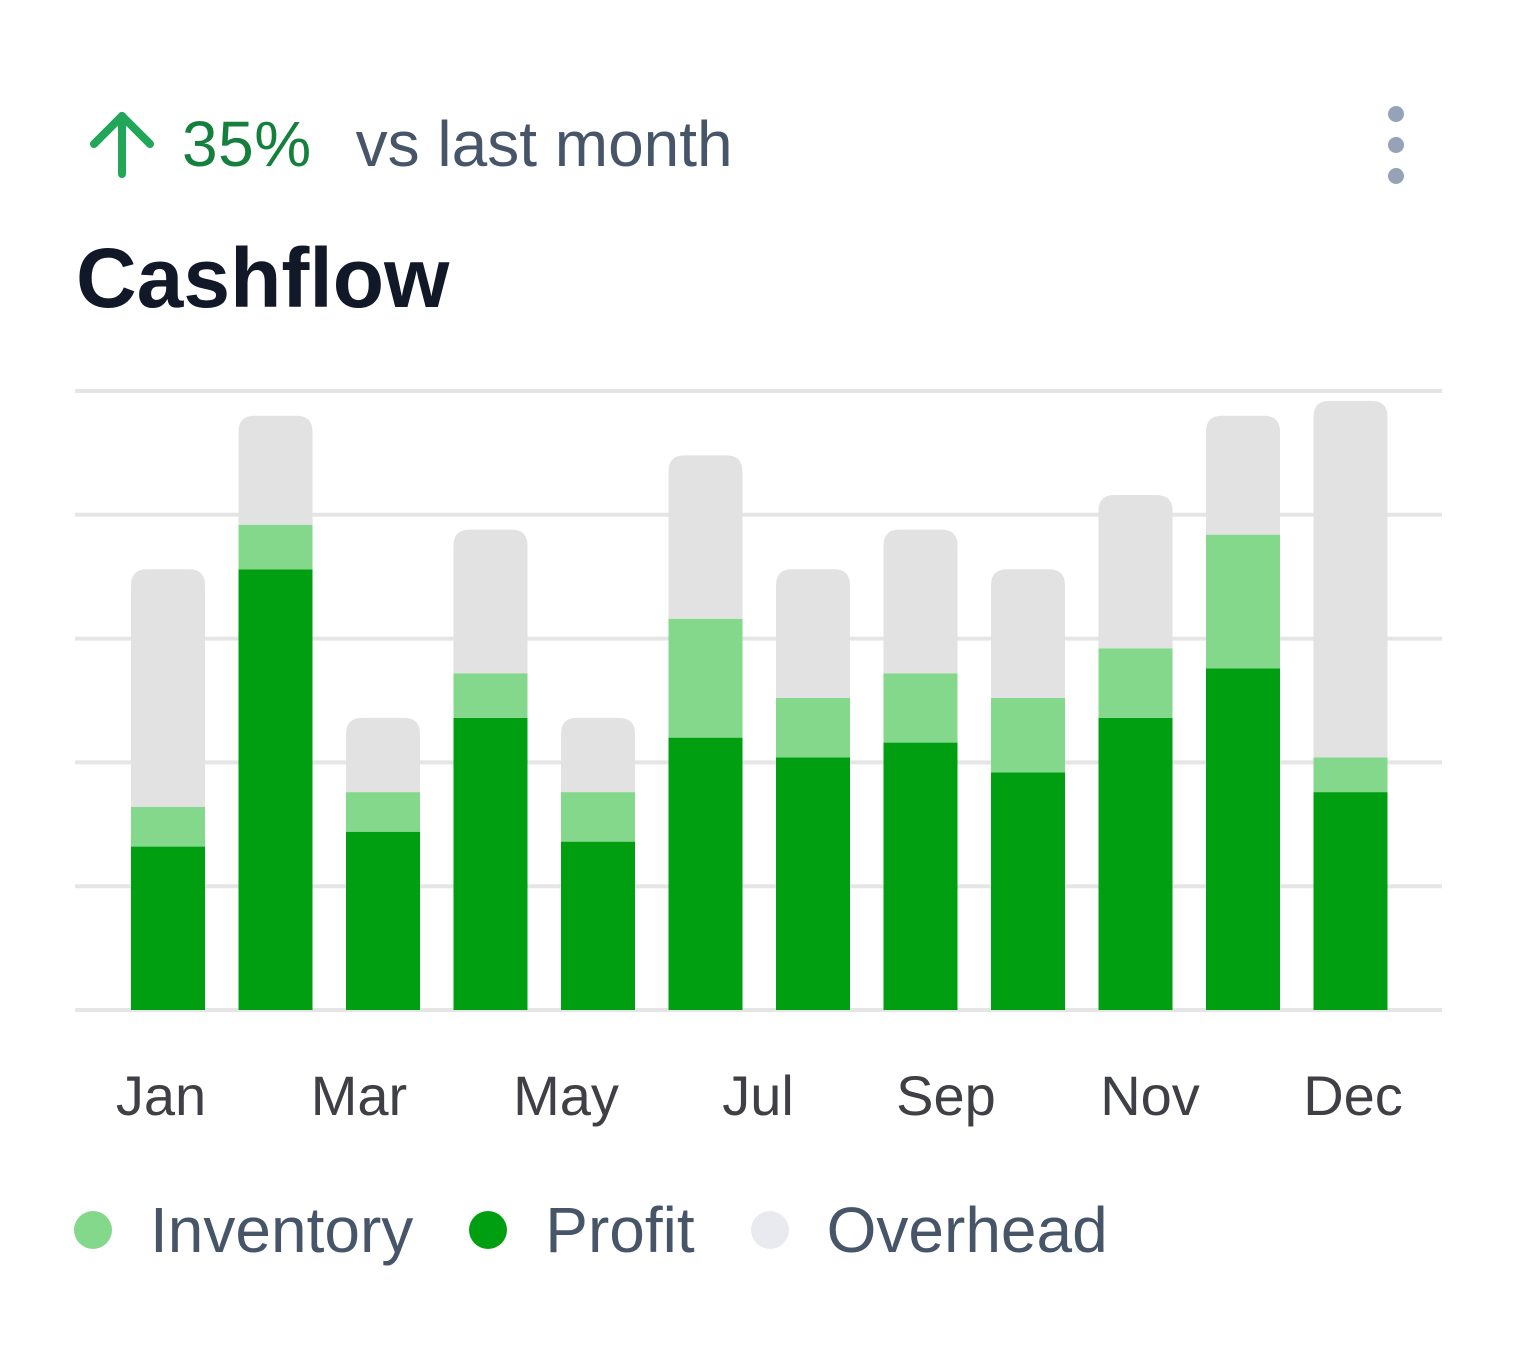 The image size is (1518, 1371). What do you see at coordinates (598, 817) in the screenshot?
I see `bar-inventory-may` at bounding box center [598, 817].